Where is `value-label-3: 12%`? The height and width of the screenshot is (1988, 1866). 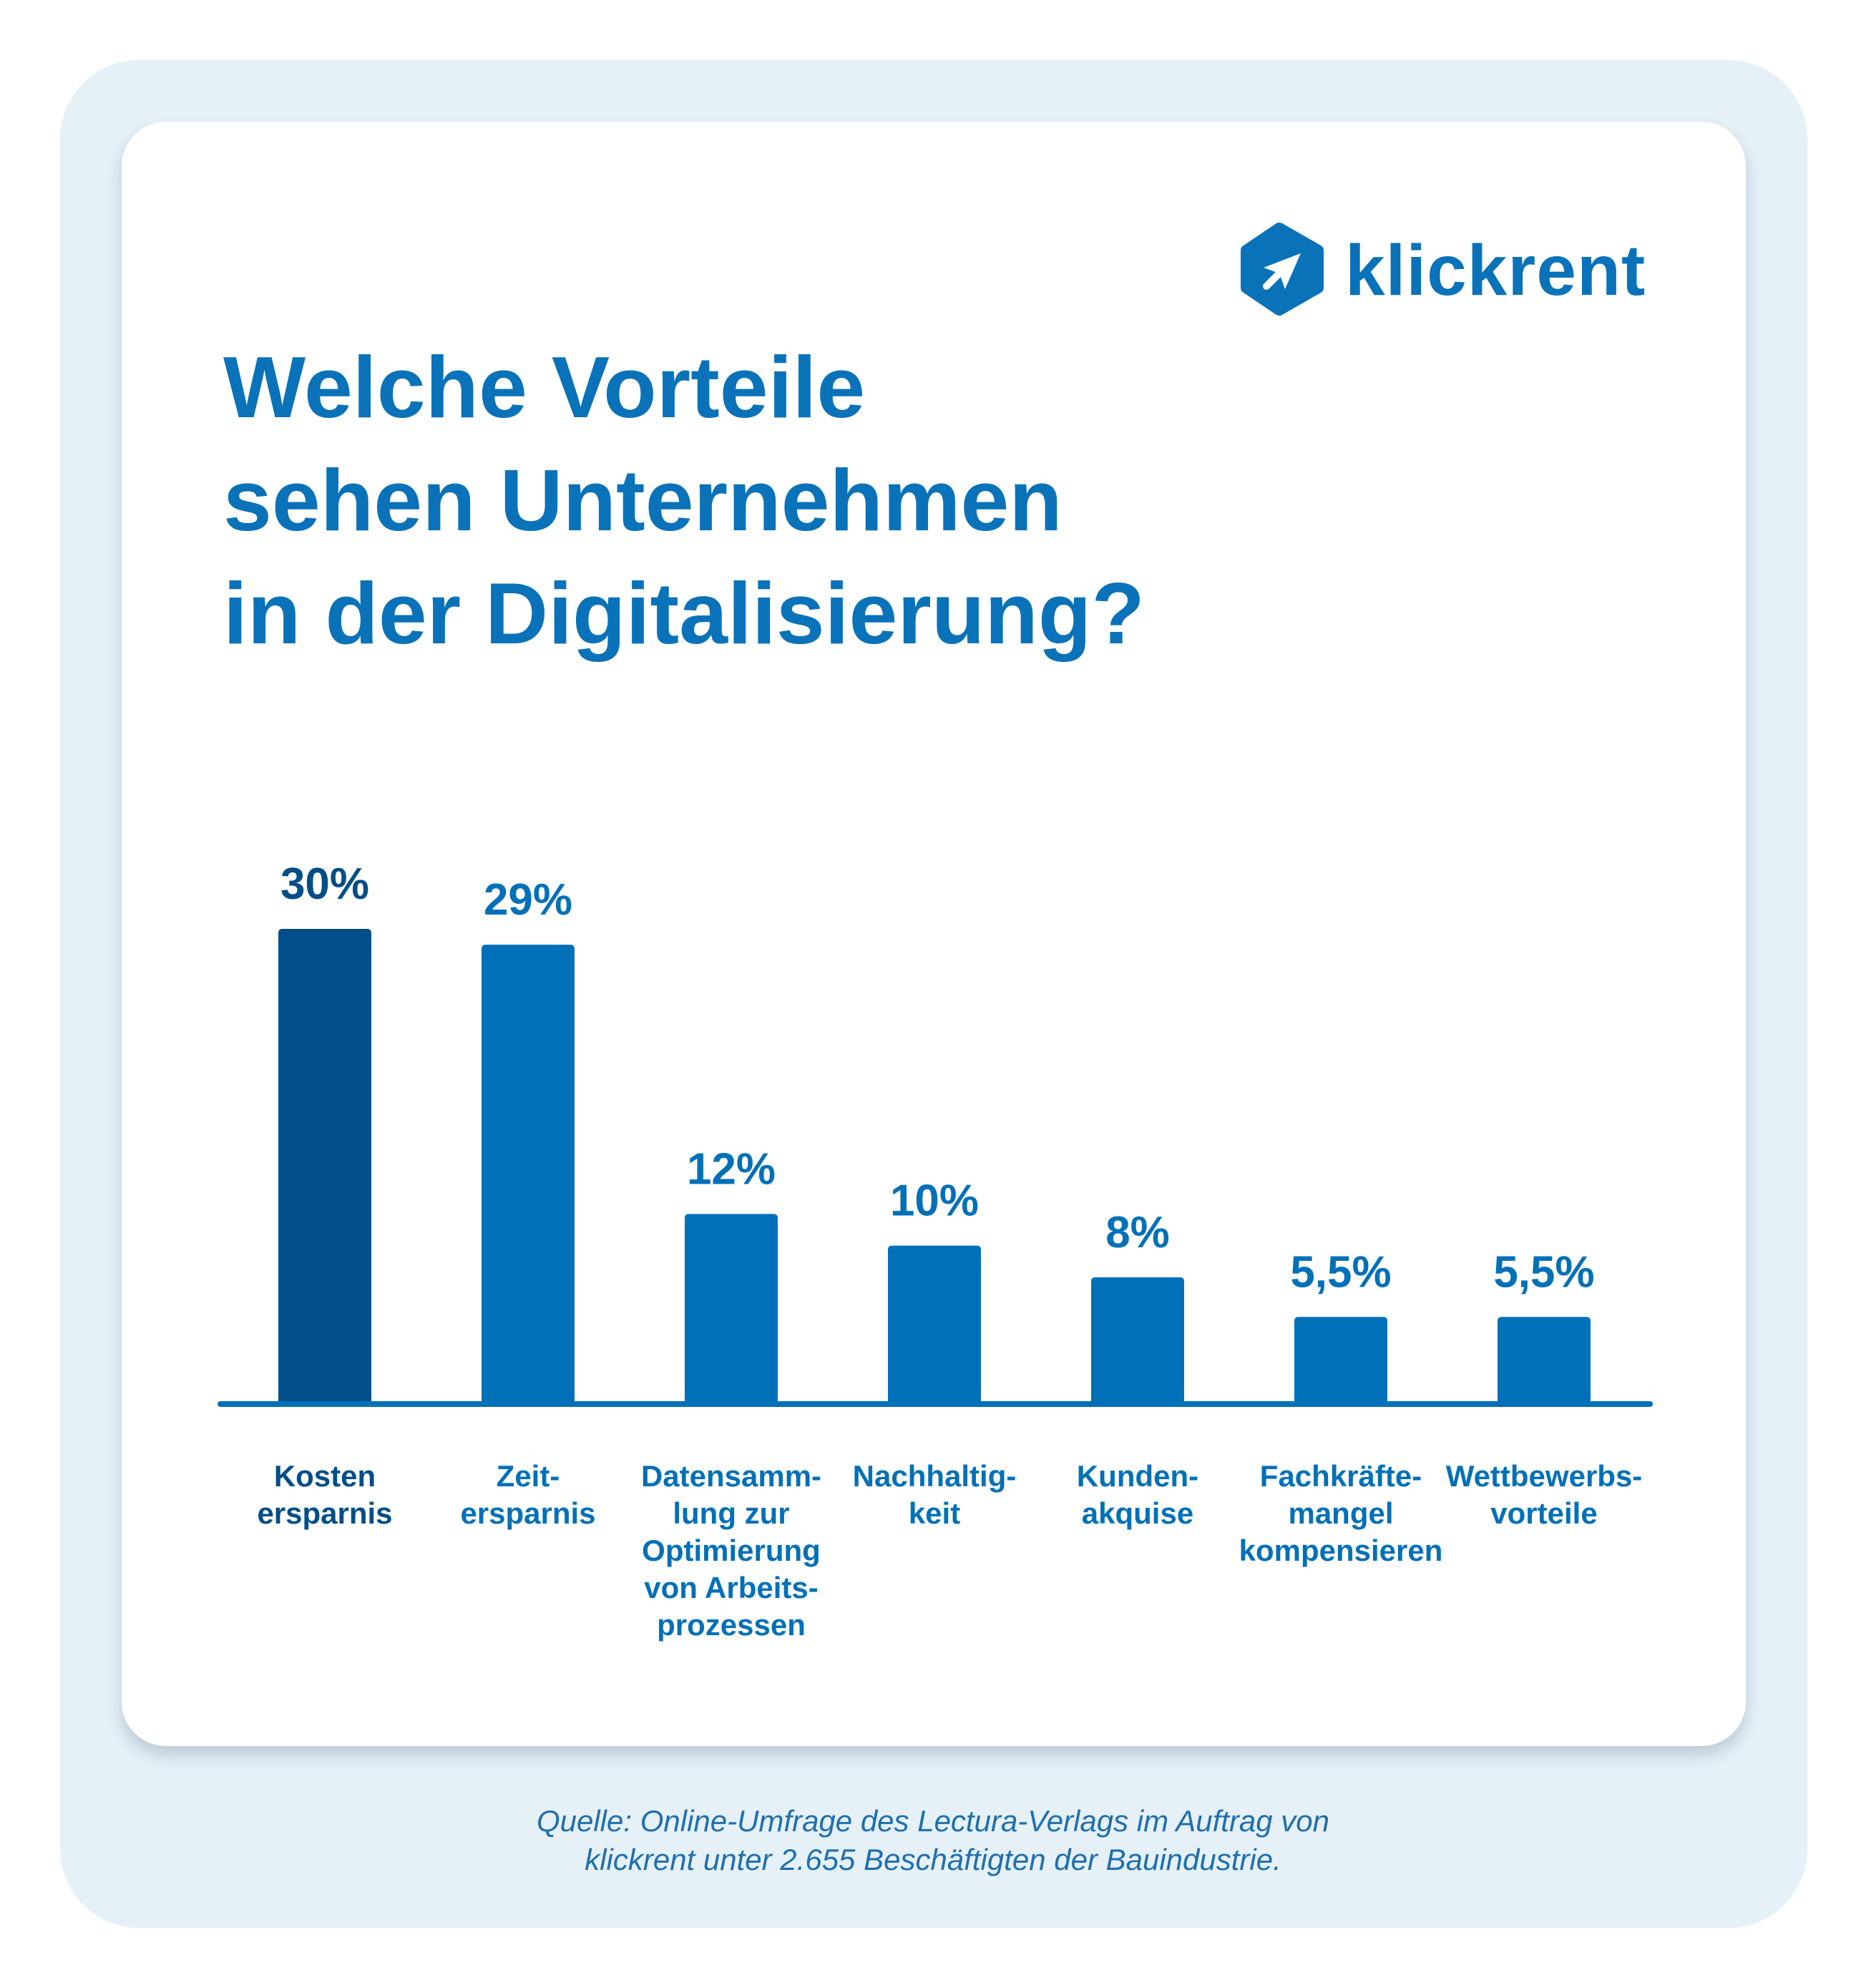
value-label-3: 12% is located at coordinates (731, 1169).